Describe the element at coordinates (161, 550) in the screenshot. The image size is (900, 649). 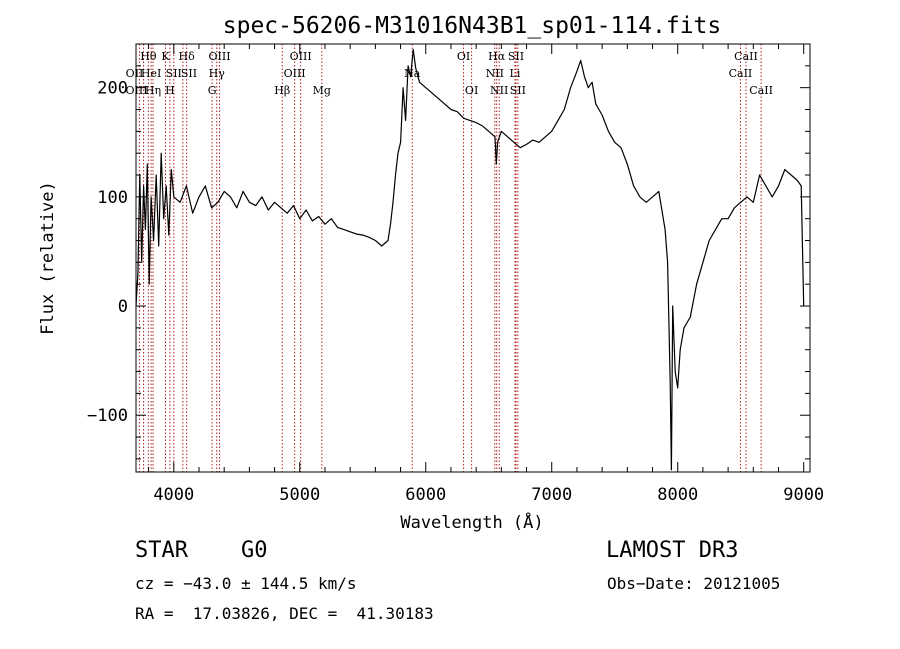
I see `object-class: STAR` at that location.